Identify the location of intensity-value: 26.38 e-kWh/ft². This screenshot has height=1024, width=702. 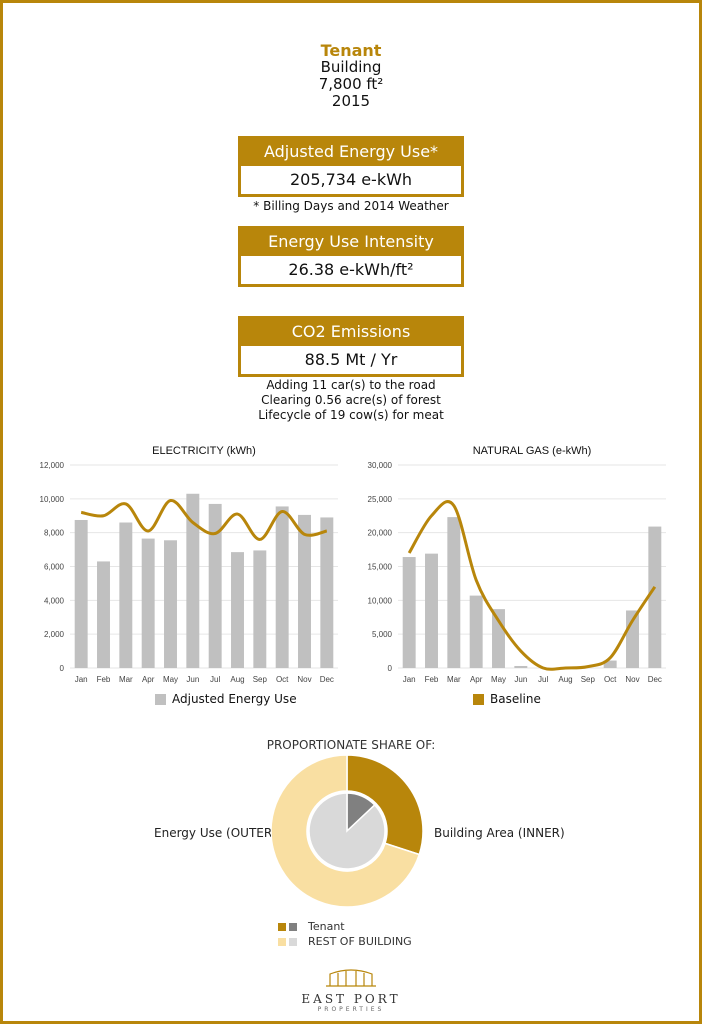
(351, 270).